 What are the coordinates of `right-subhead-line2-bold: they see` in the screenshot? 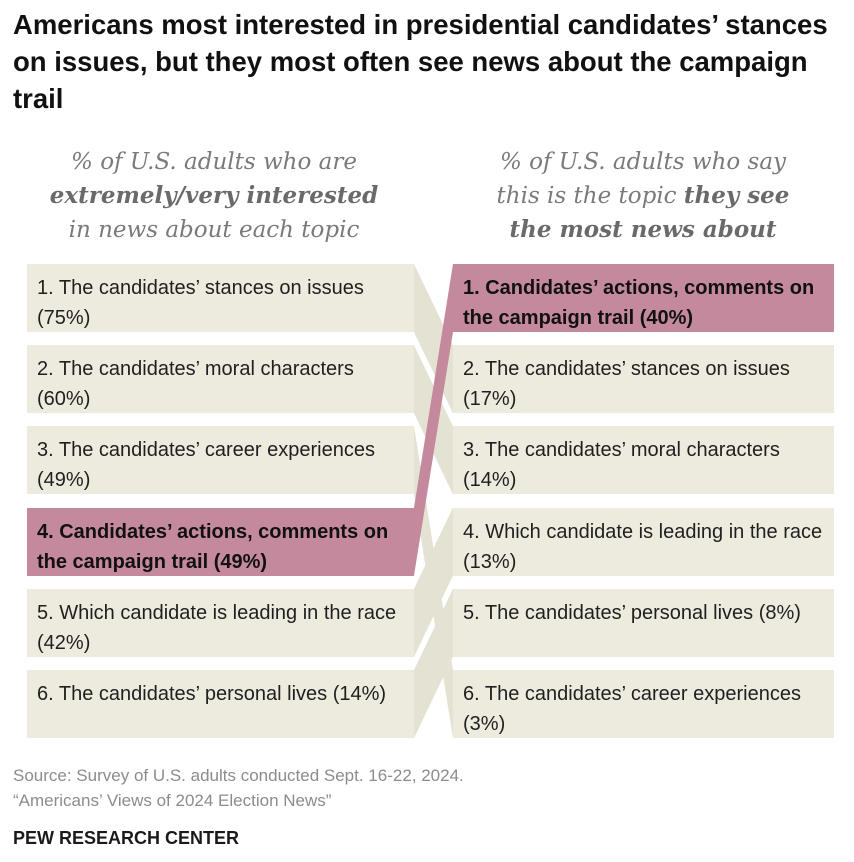 It's located at (736, 195).